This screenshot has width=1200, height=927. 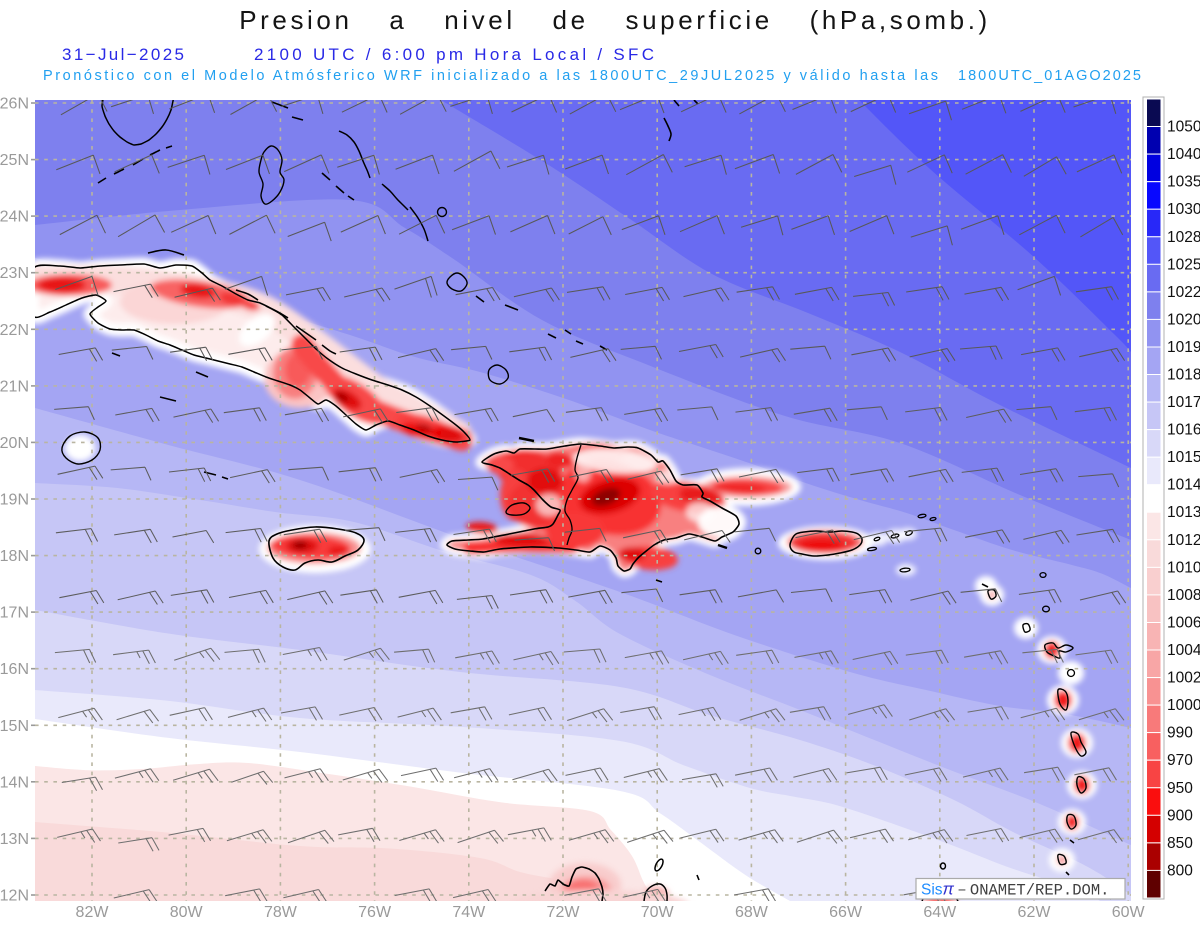 I want to click on svg-text: 1022, so click(x=1183, y=292).